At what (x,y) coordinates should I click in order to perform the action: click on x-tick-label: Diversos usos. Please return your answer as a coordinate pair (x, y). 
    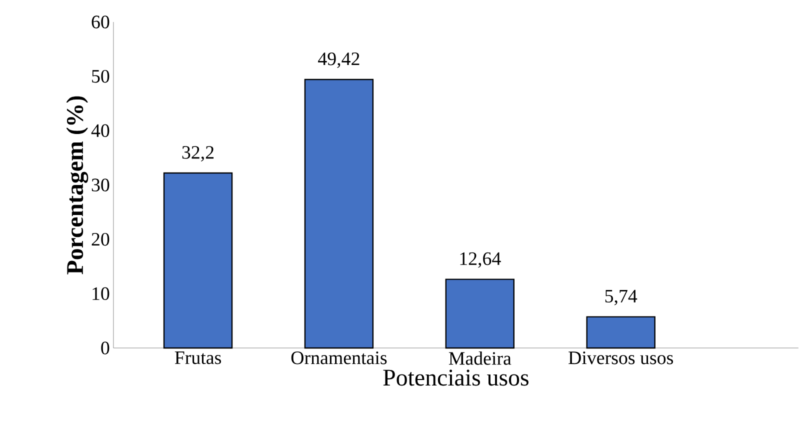
    Looking at the image, I should click on (620, 358).